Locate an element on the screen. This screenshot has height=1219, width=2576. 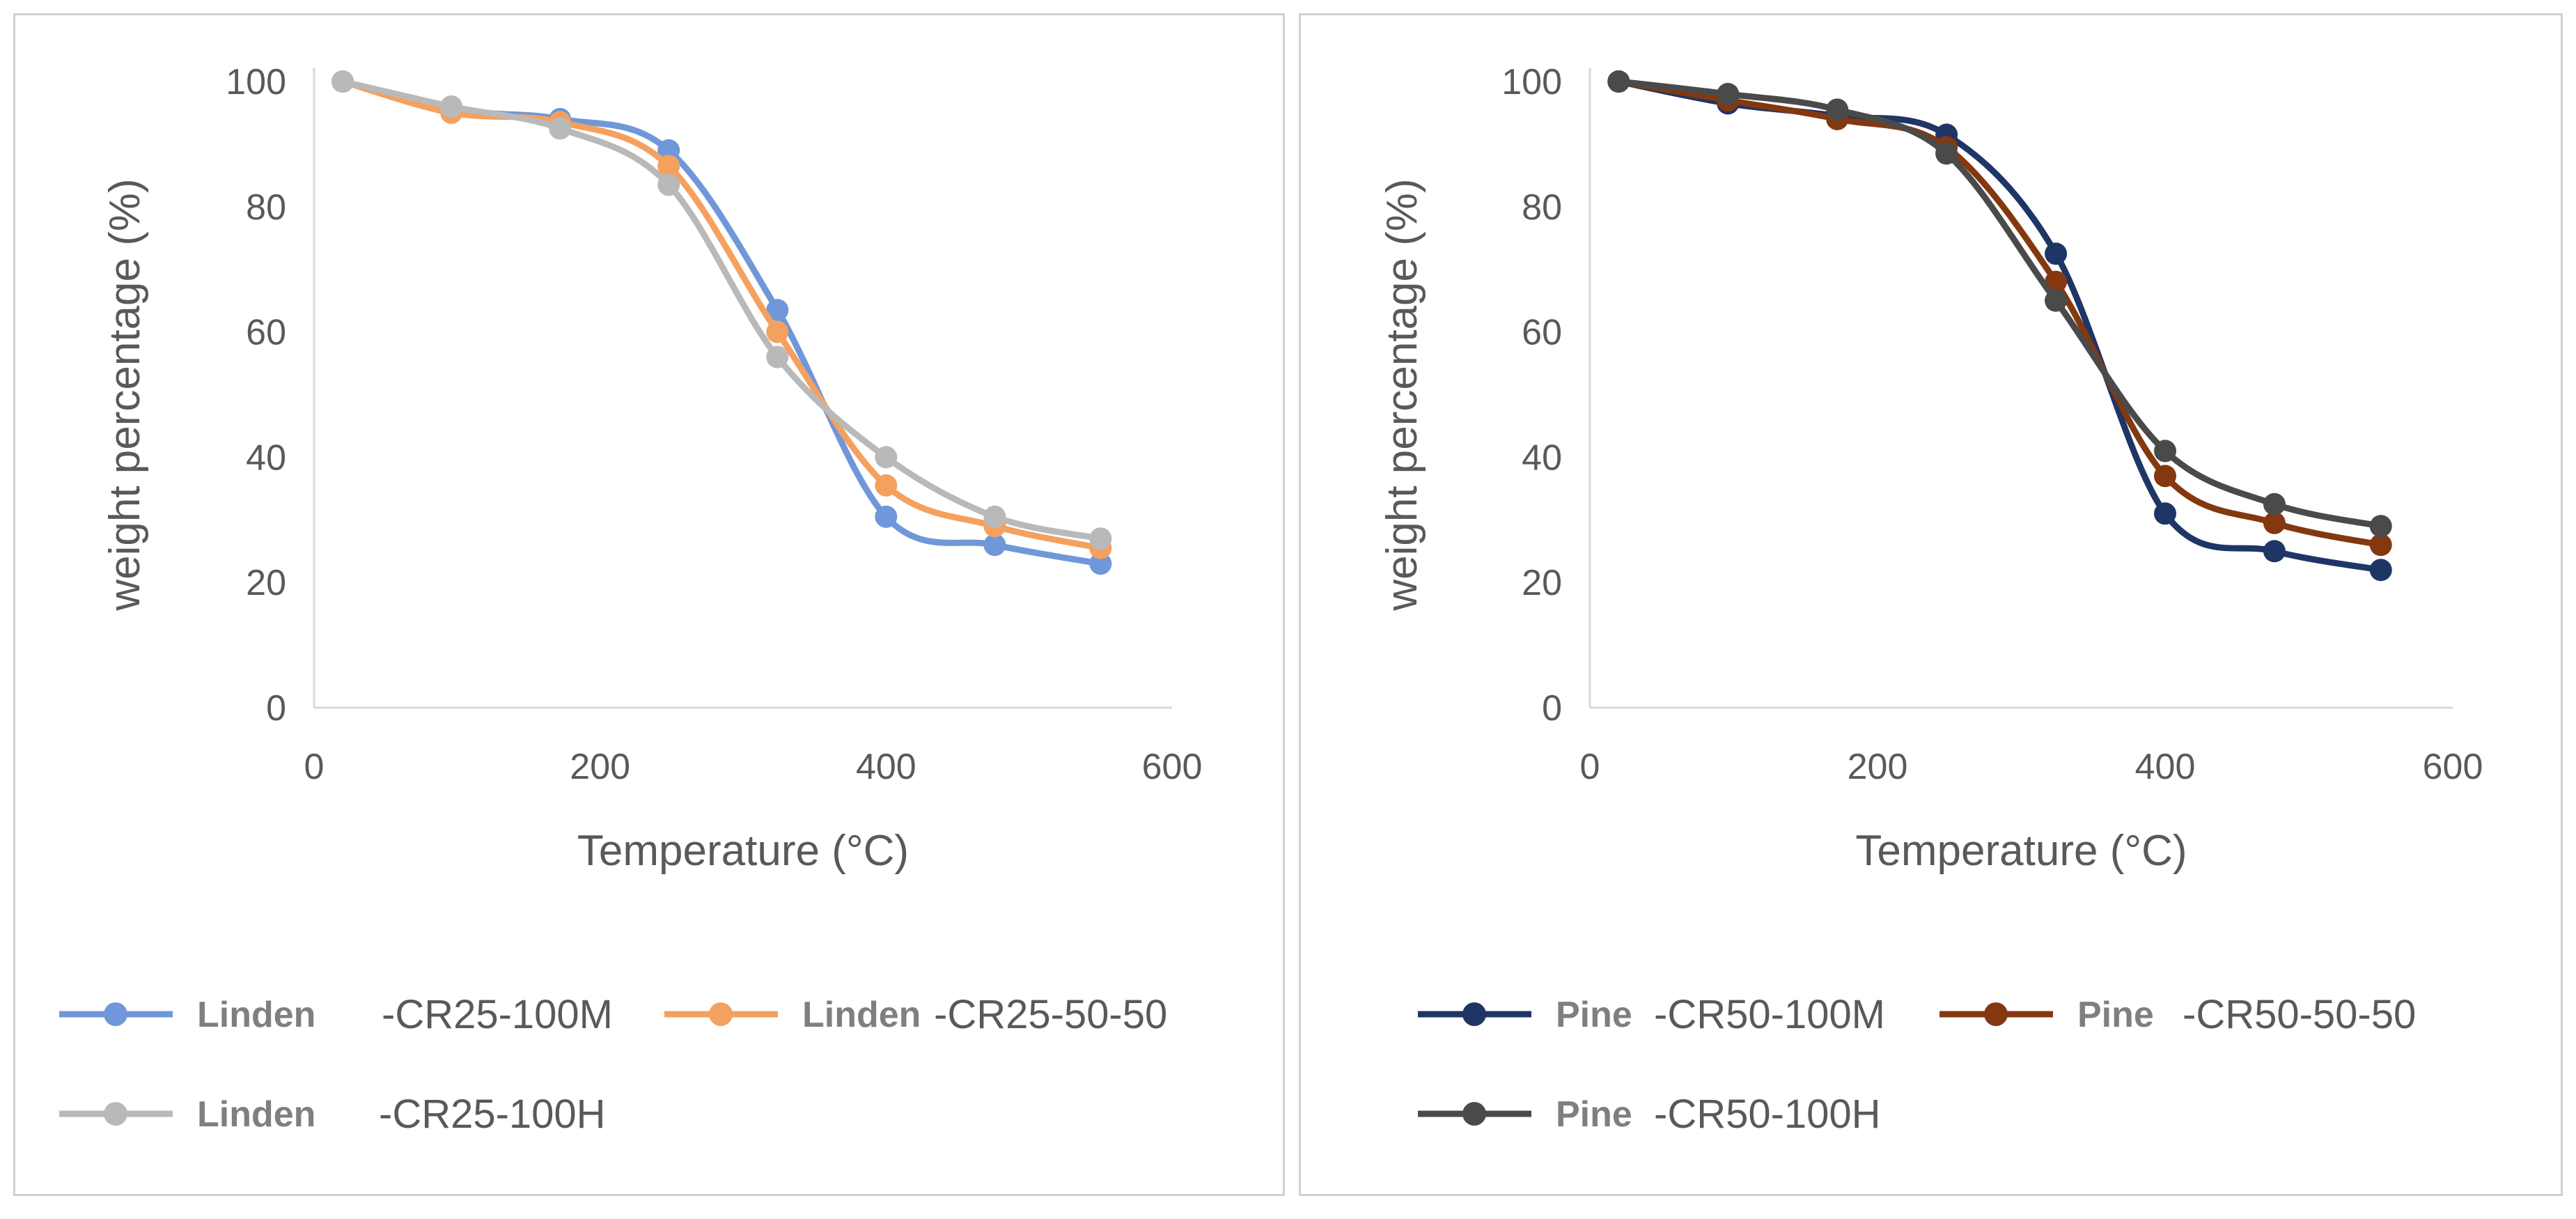
legend-label: -CR50-100M is located at coordinates (1770, 1014).